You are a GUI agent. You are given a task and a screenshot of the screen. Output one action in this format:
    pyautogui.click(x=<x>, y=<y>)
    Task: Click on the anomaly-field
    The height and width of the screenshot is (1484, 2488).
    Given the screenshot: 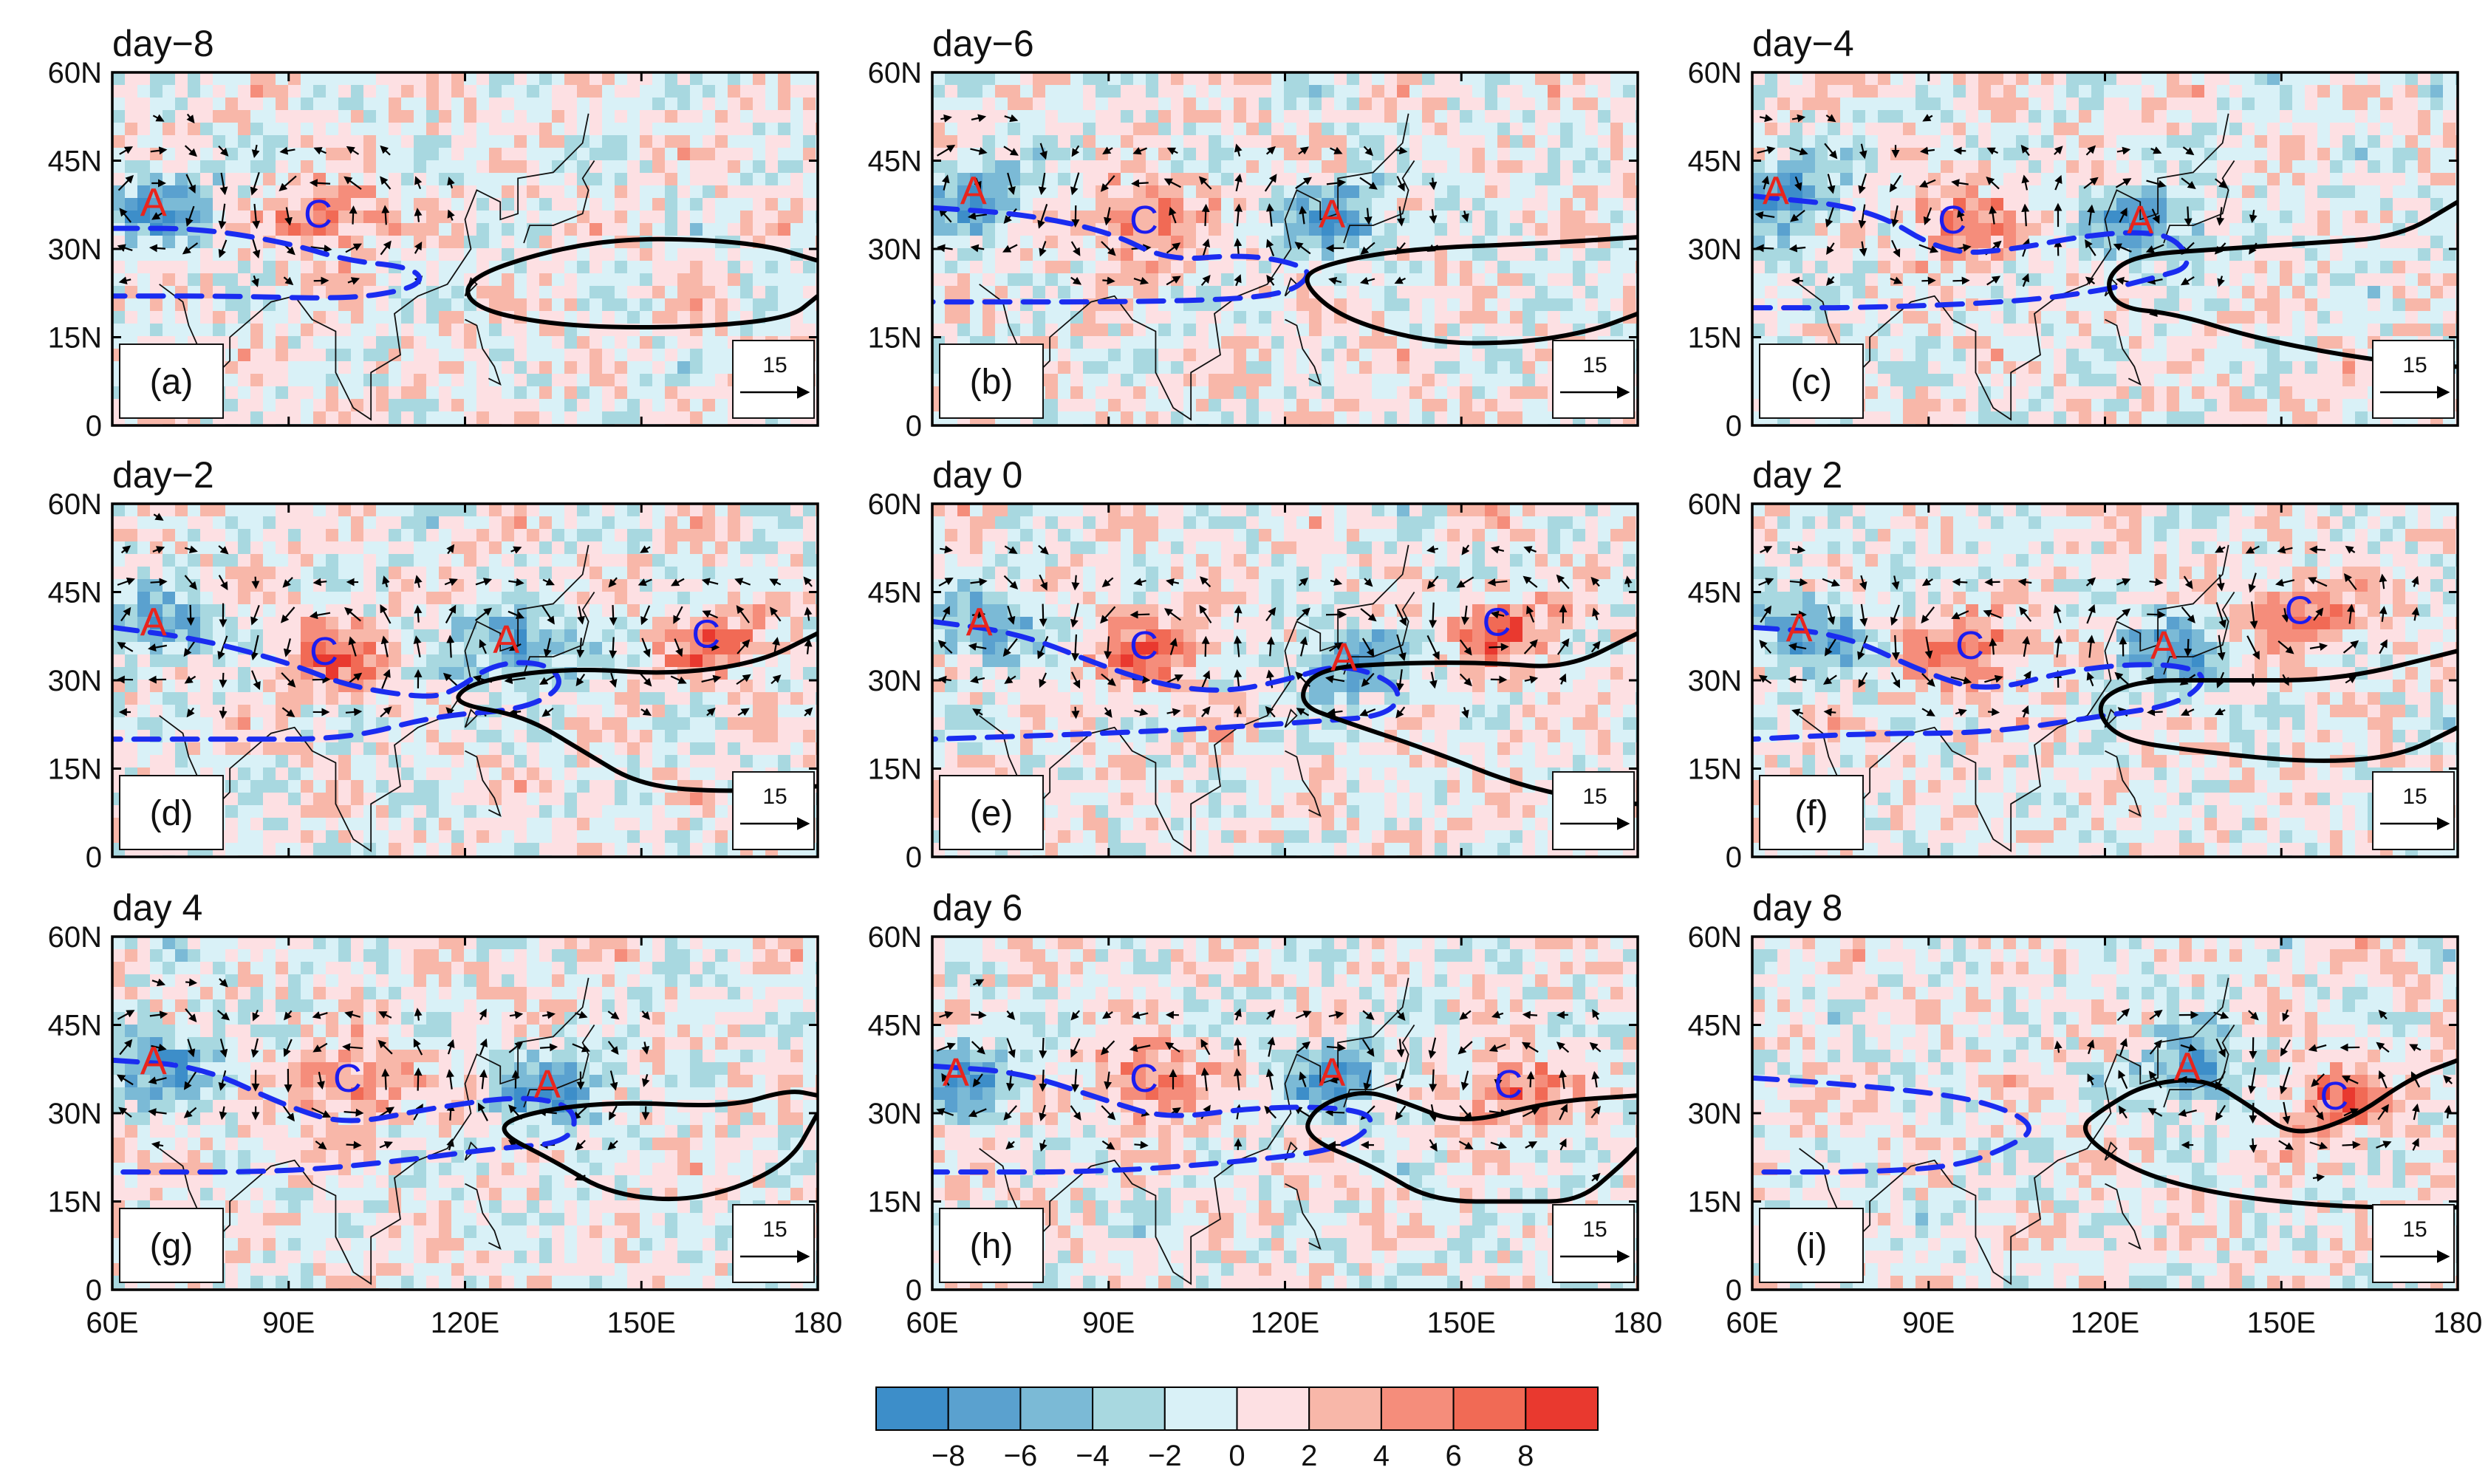 What is the action you would take?
    pyautogui.click(x=1285, y=249)
    